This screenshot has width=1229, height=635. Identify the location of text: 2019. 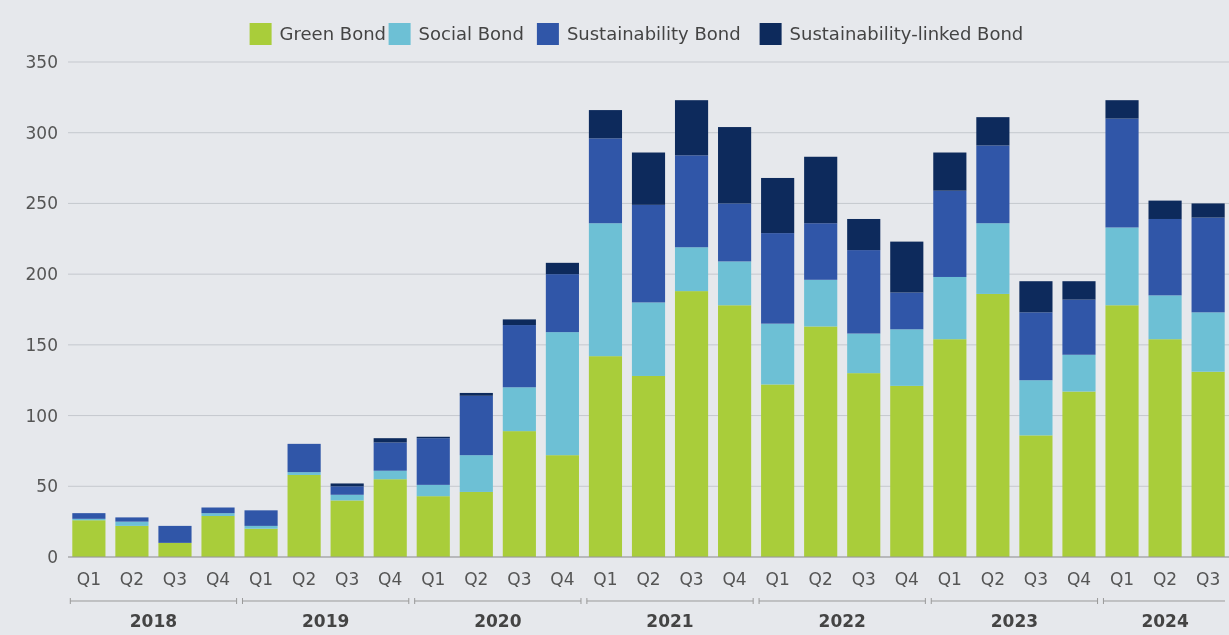
(325, 621).